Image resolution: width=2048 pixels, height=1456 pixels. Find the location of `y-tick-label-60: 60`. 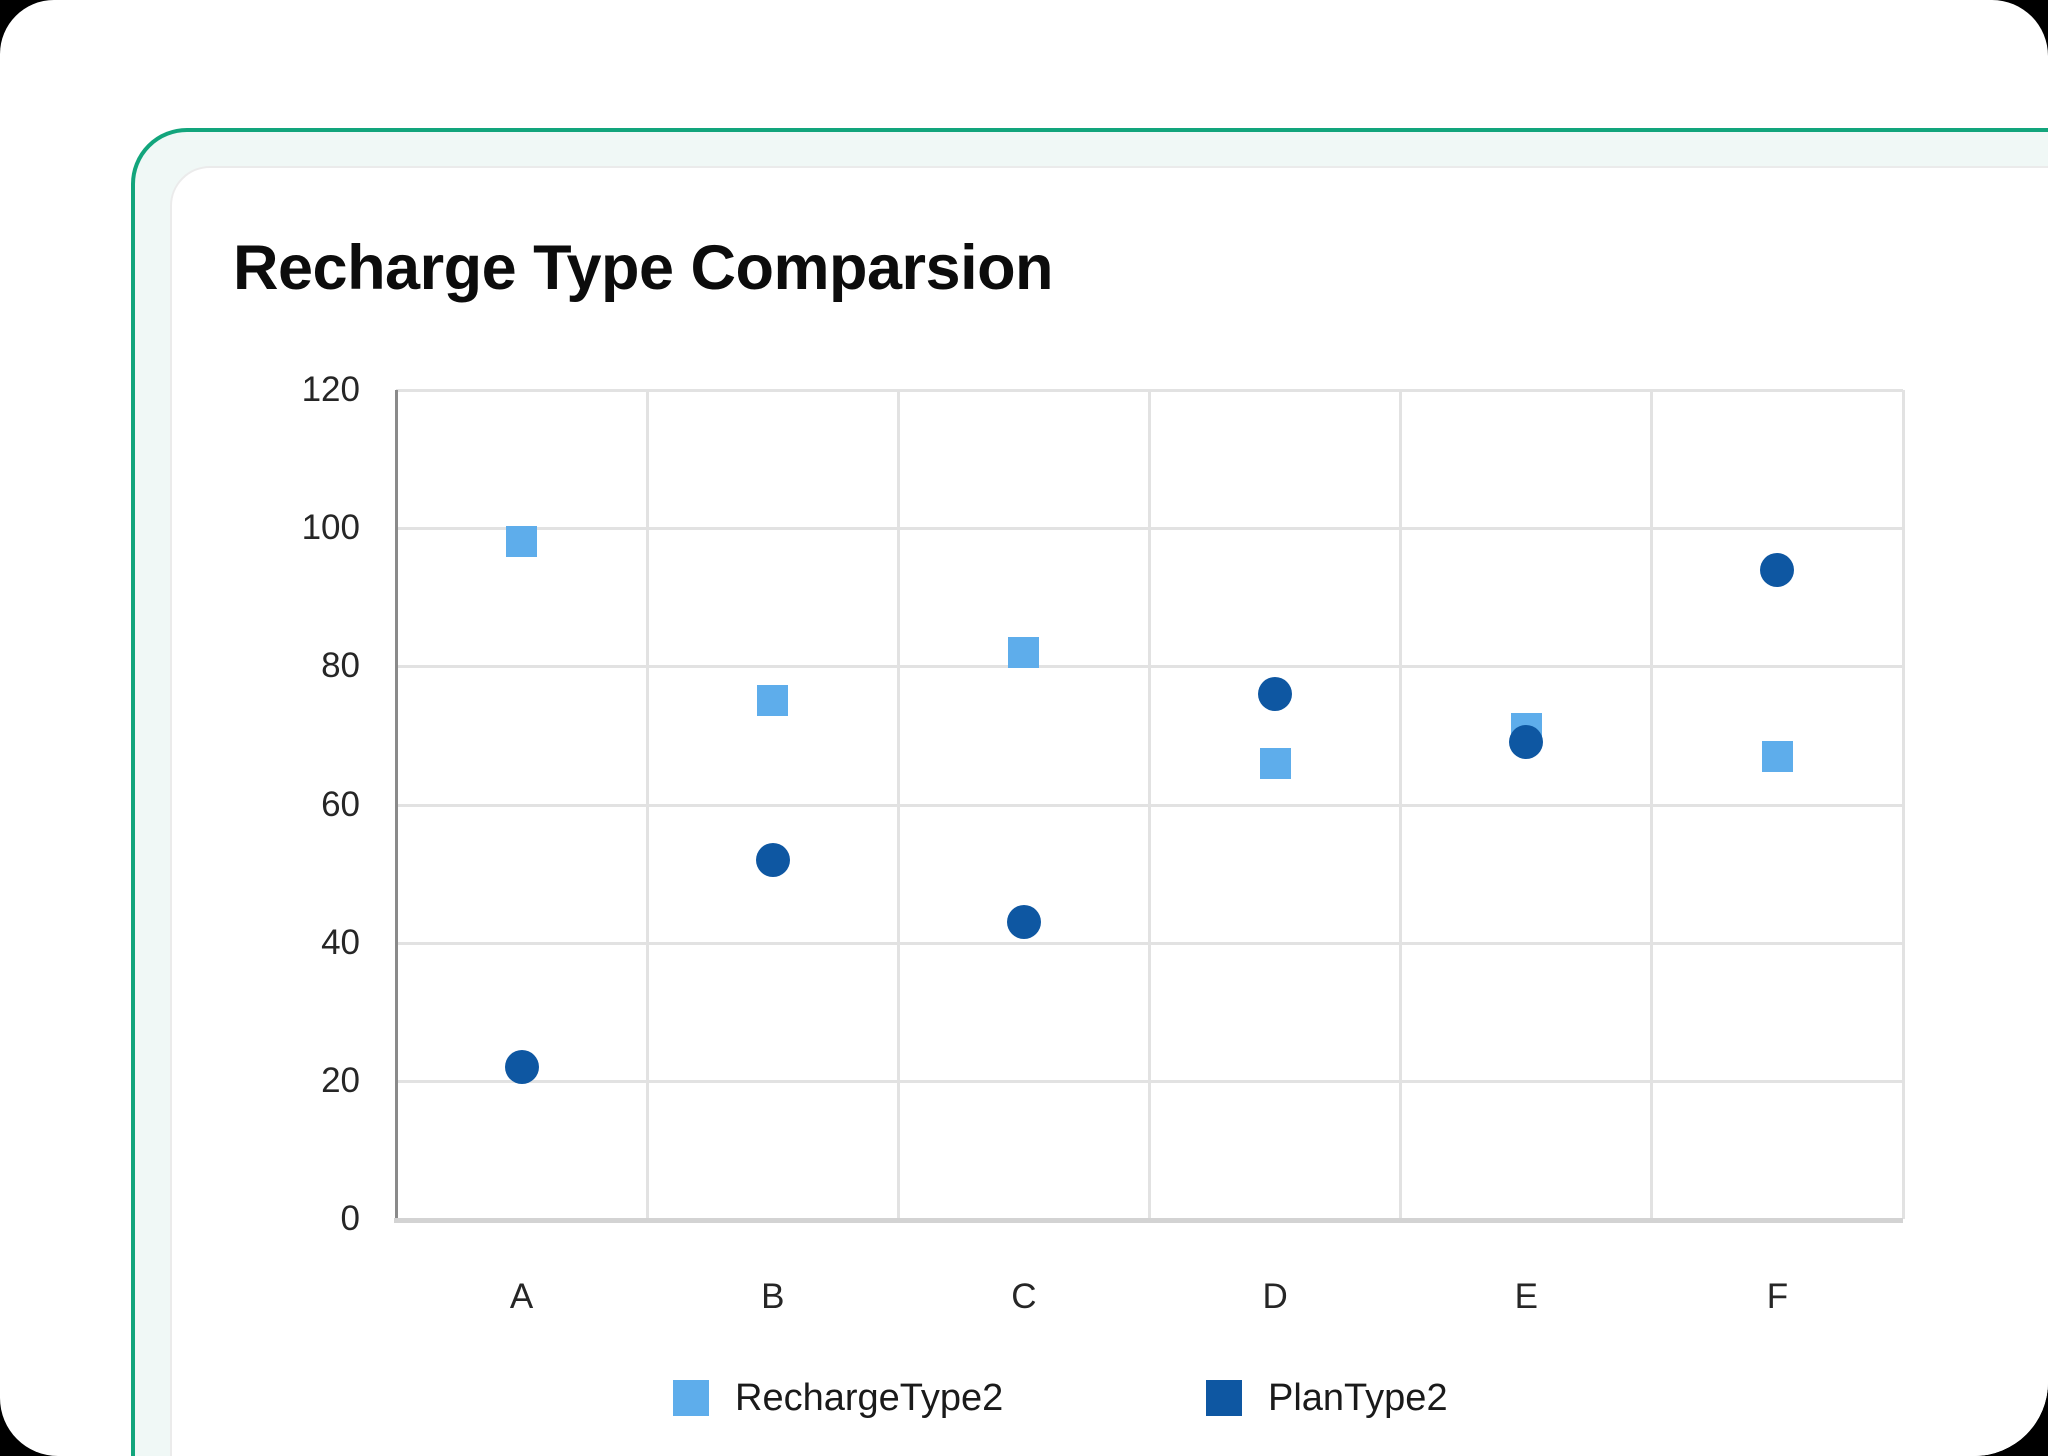

y-tick-label-60: 60 is located at coordinates (340, 804).